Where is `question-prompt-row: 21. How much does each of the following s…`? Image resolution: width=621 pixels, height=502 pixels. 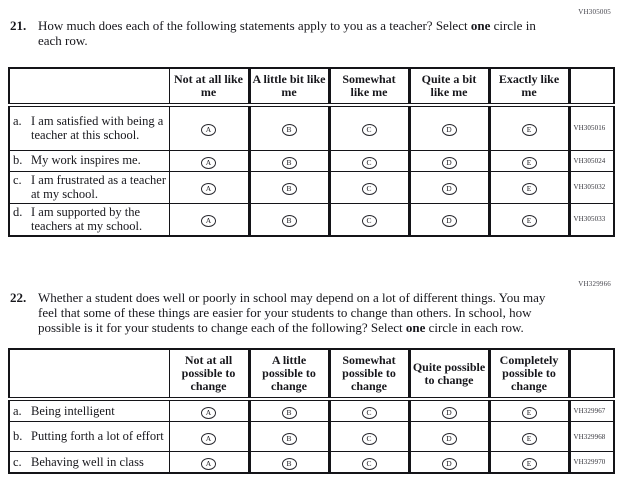
question-prompt-row: 21. How much does each of the following s… is located at coordinates (311, 33).